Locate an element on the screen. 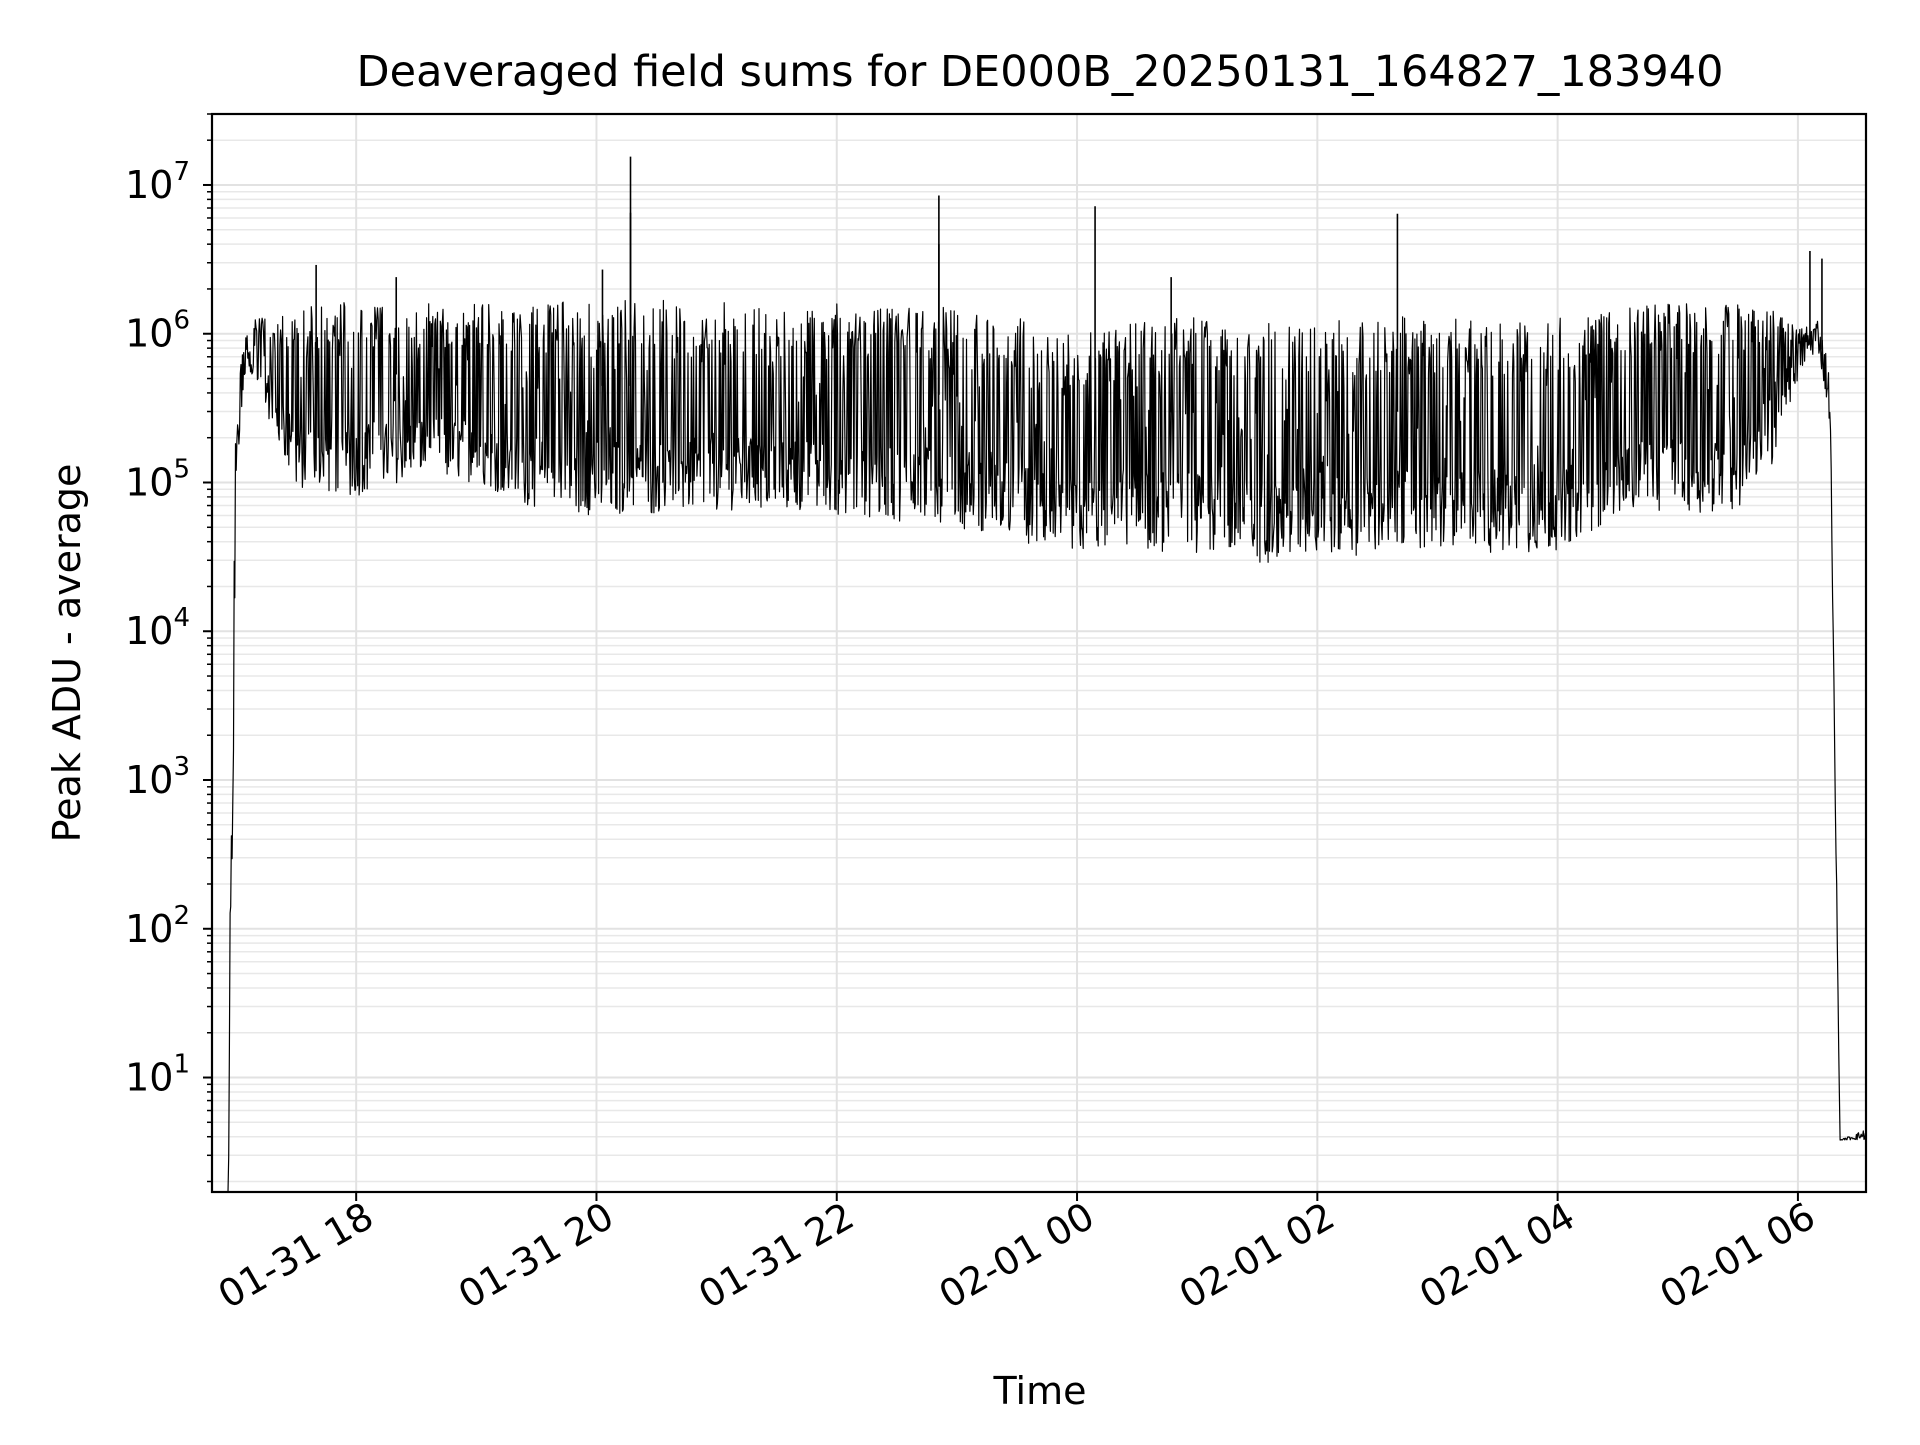  y-tick-label: 10³ is located at coordinates (157, 777).